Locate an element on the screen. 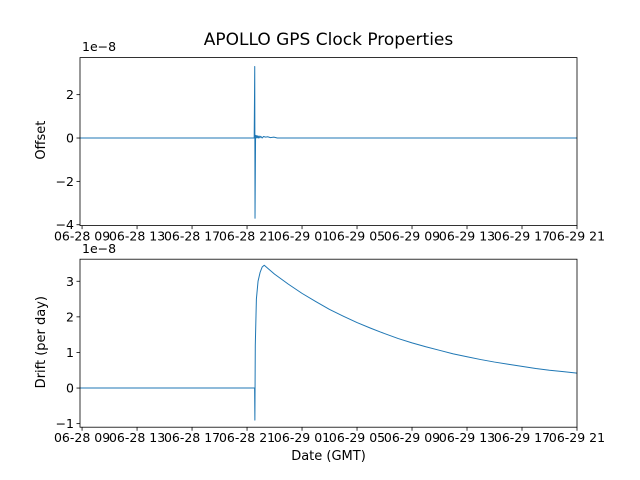 Image resolution: width=640 pixels, height=480 pixels. y-scale-offset-text-top: 1e−8 is located at coordinates (99, 46).